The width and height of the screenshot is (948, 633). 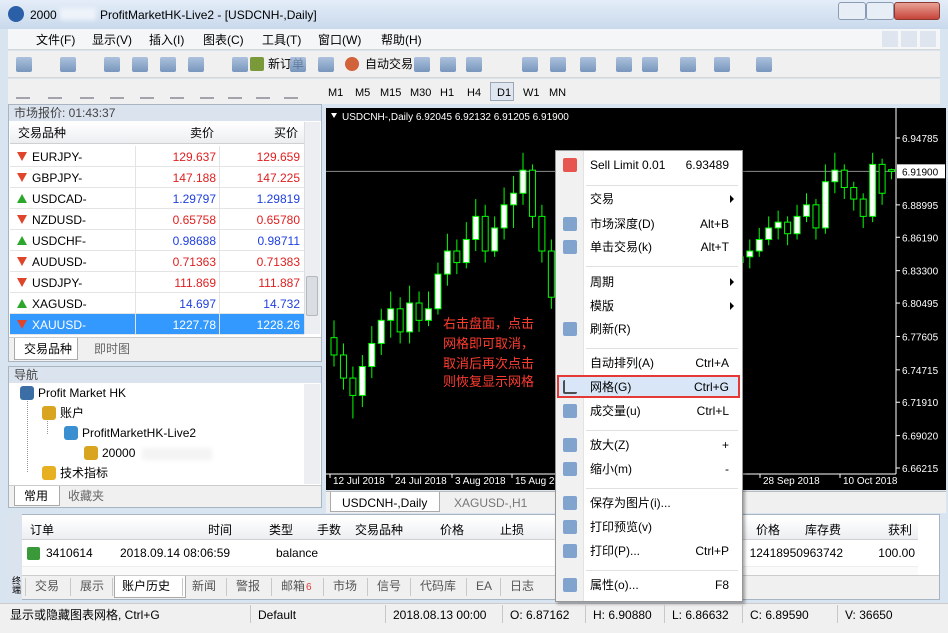 I want to click on timeframe-button: W1, so click(x=531, y=93).